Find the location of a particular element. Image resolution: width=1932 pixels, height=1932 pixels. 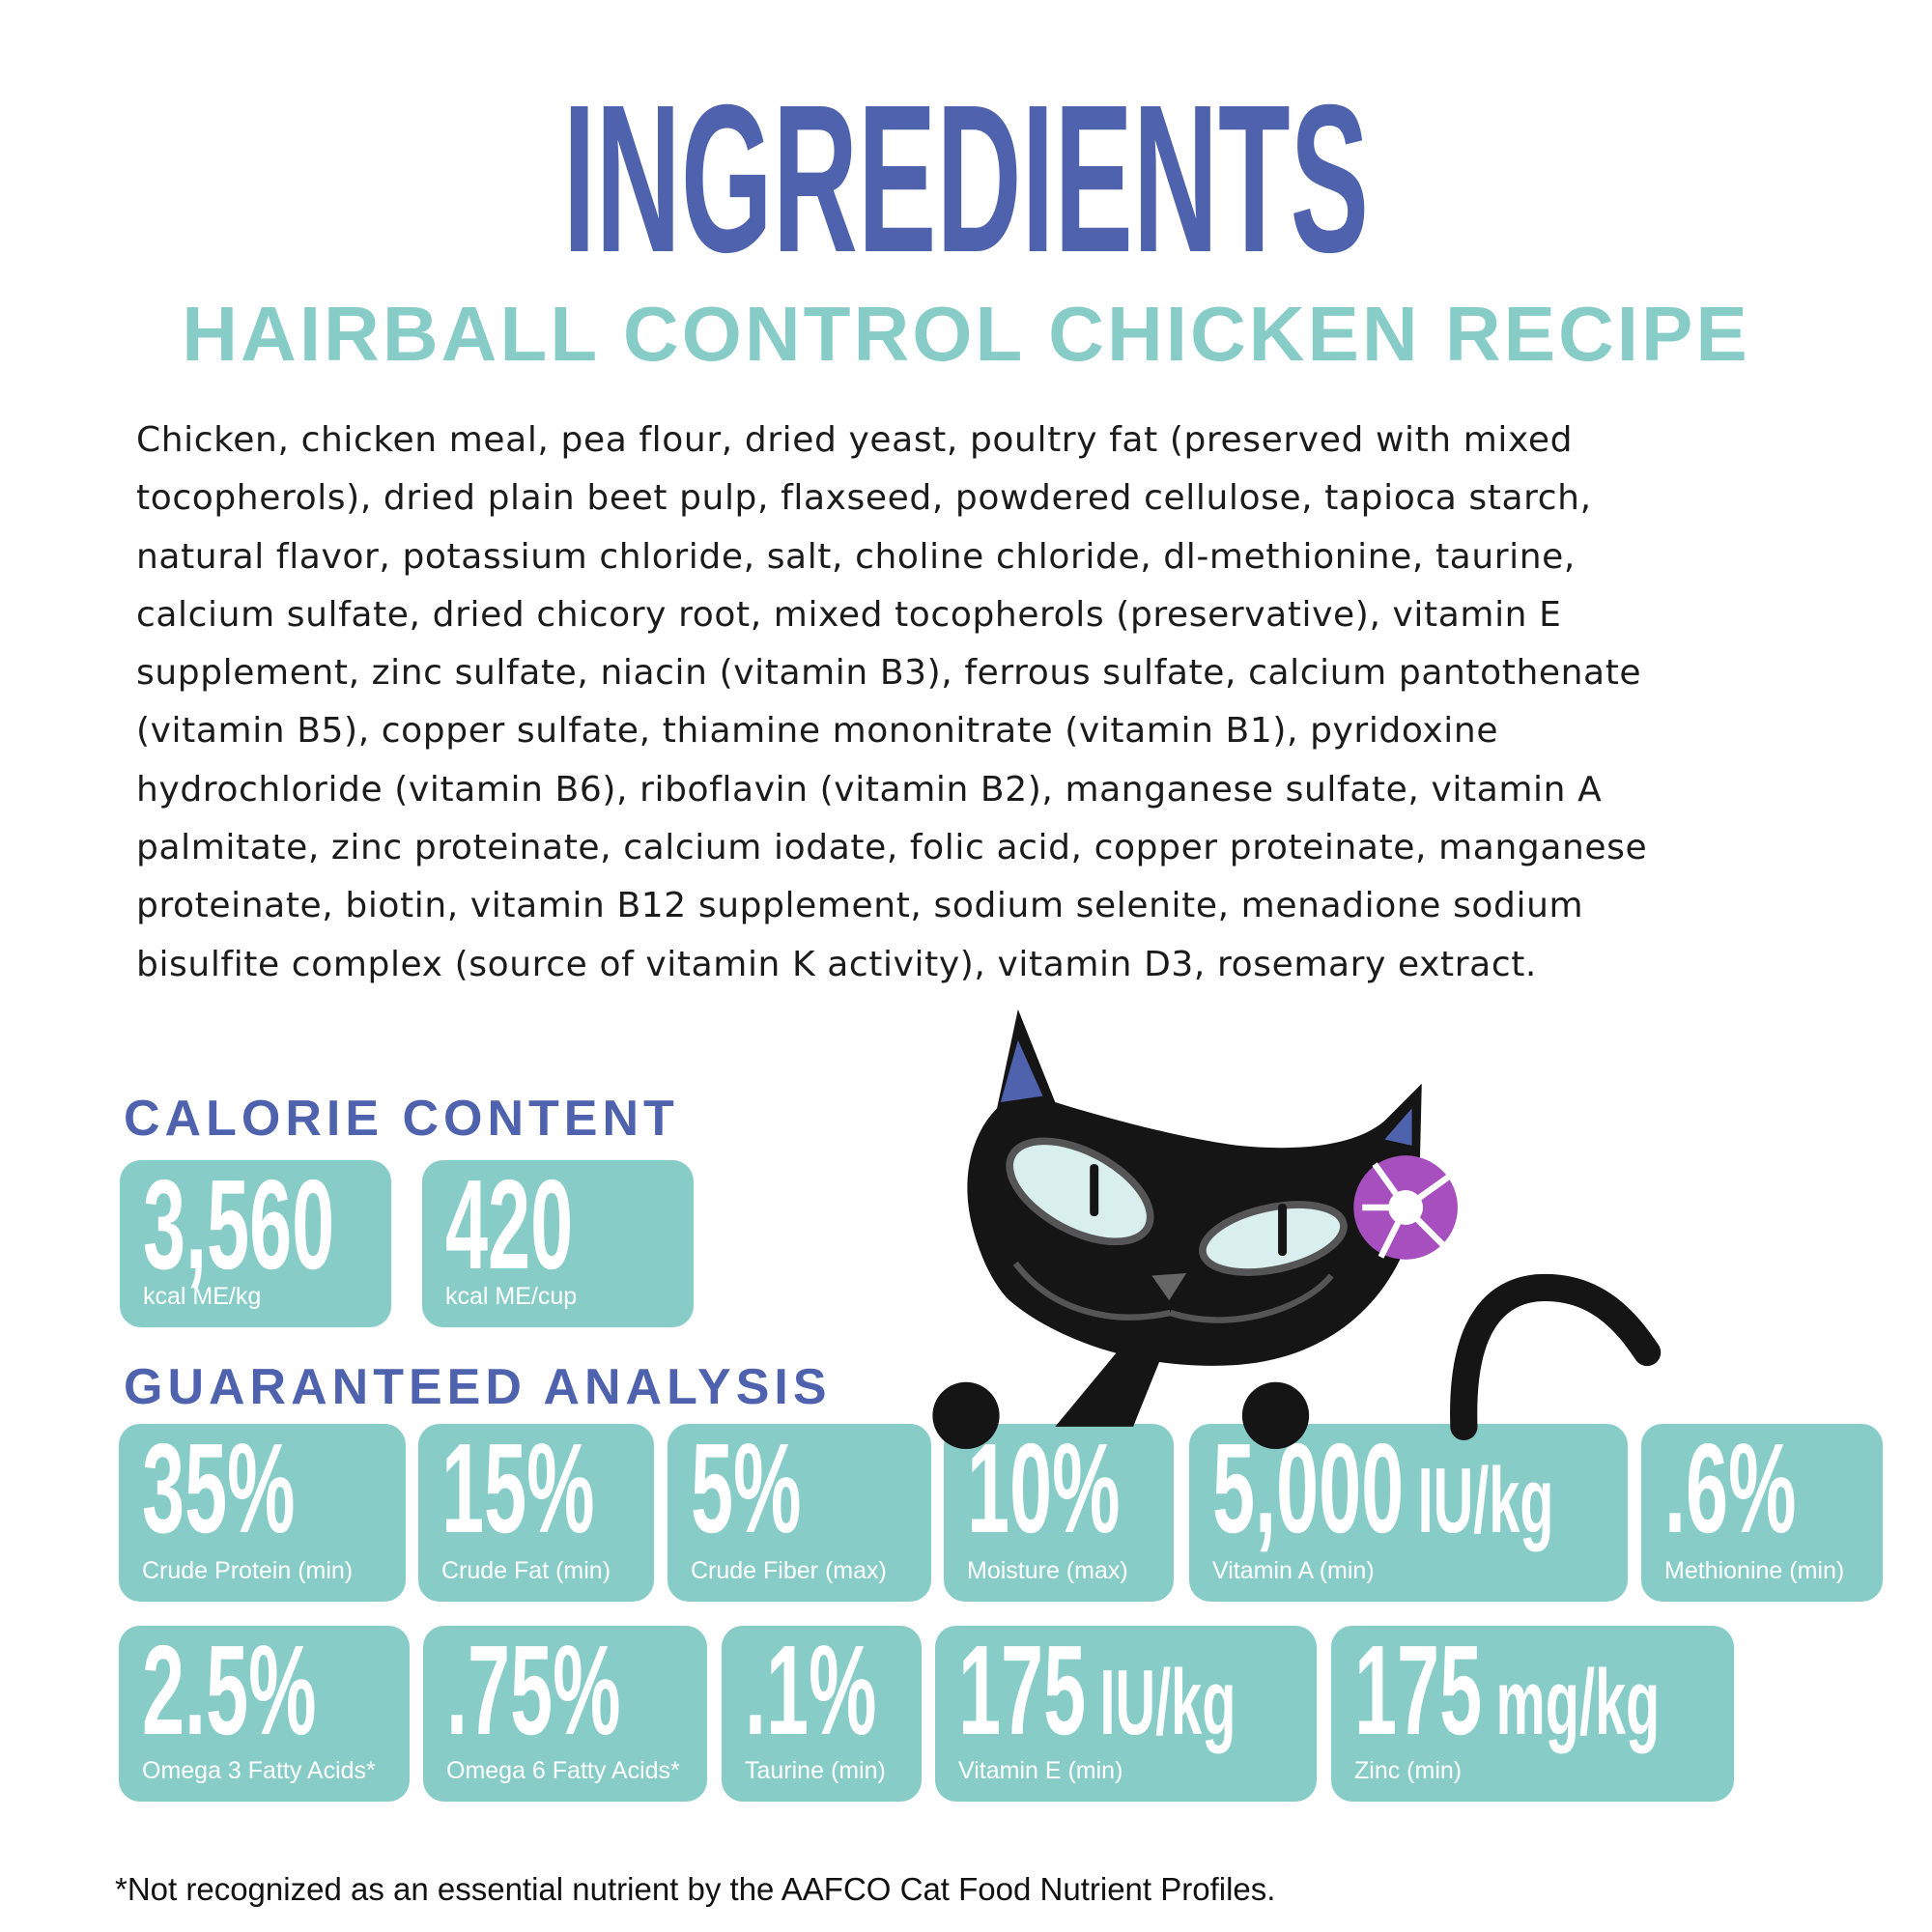

flower-icon is located at coordinates (1405, 1207).